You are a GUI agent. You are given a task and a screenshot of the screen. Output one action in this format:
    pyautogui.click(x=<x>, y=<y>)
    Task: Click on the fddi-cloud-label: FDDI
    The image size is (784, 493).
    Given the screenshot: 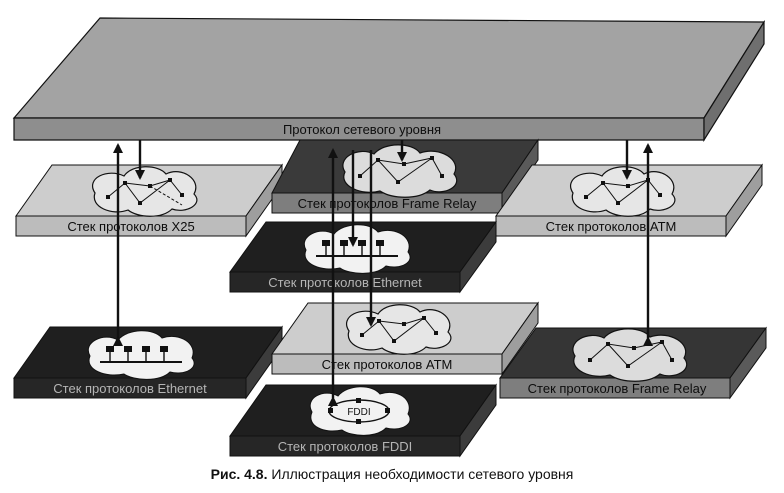 What is the action you would take?
    pyautogui.click(x=358, y=412)
    